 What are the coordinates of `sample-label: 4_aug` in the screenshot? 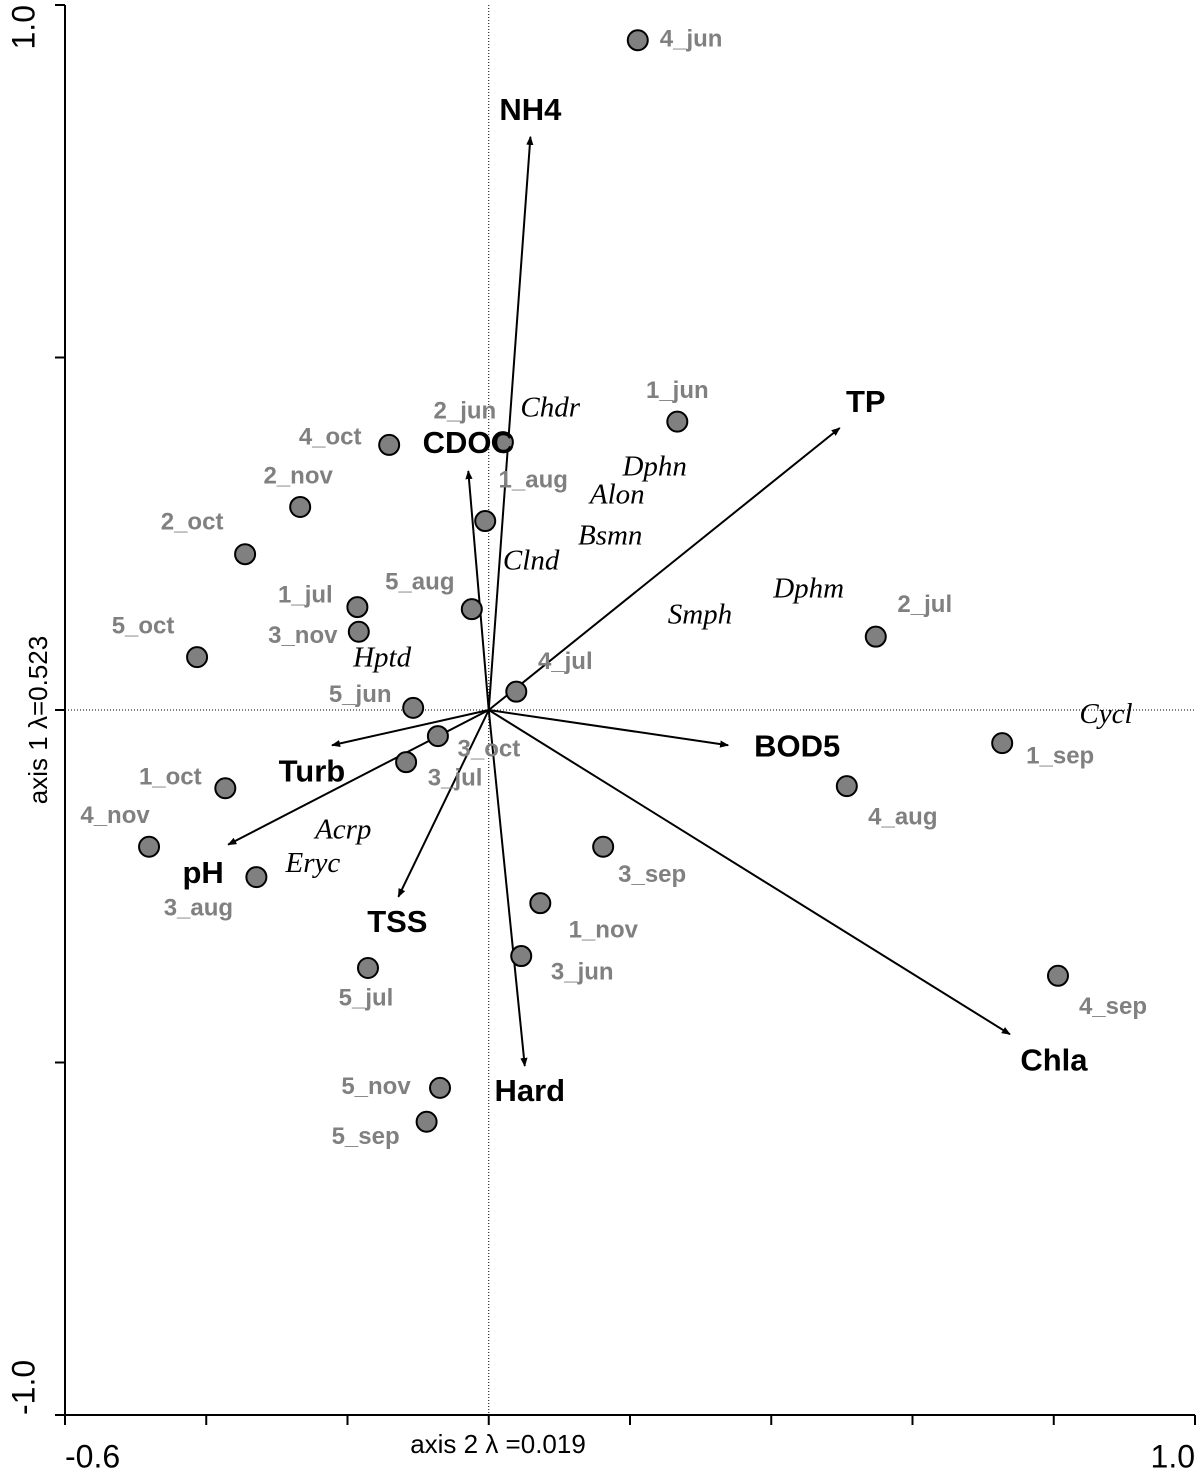 It's located at (902, 816).